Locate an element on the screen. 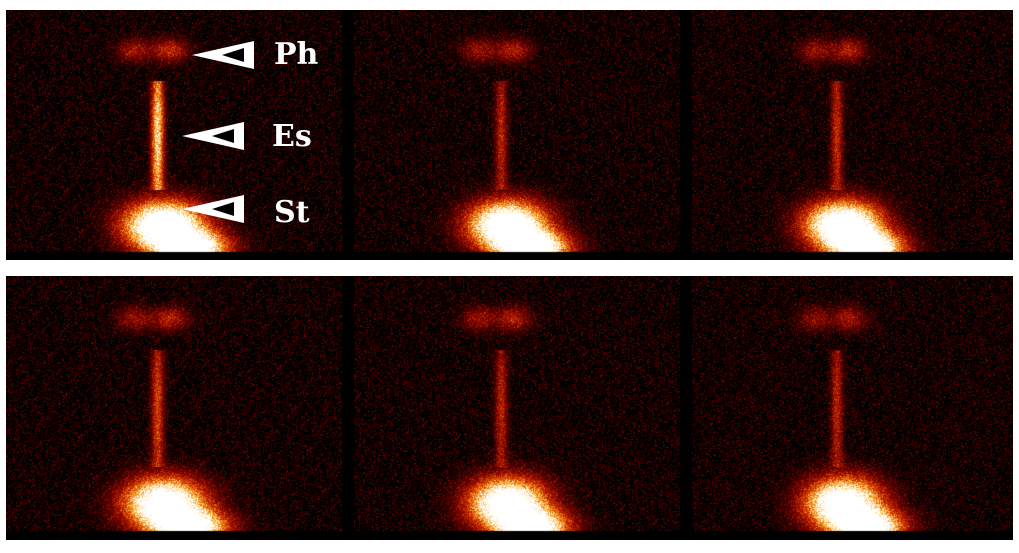 The width and height of the screenshot is (1019, 553). pharynx-arrow-icon is located at coordinates (223, 55).